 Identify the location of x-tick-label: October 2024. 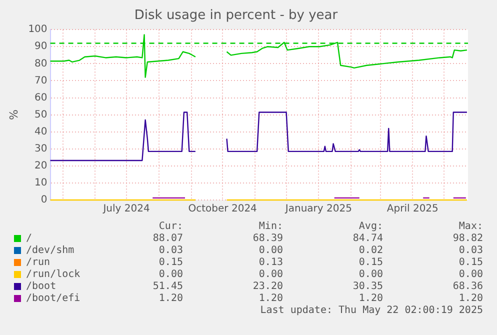
(222, 209).